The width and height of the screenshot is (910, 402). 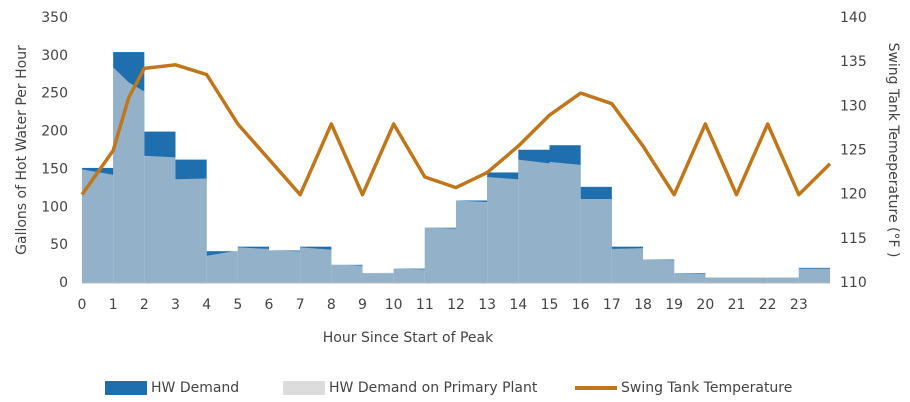 I want to click on x-tick-label: 22, so click(x=768, y=305).